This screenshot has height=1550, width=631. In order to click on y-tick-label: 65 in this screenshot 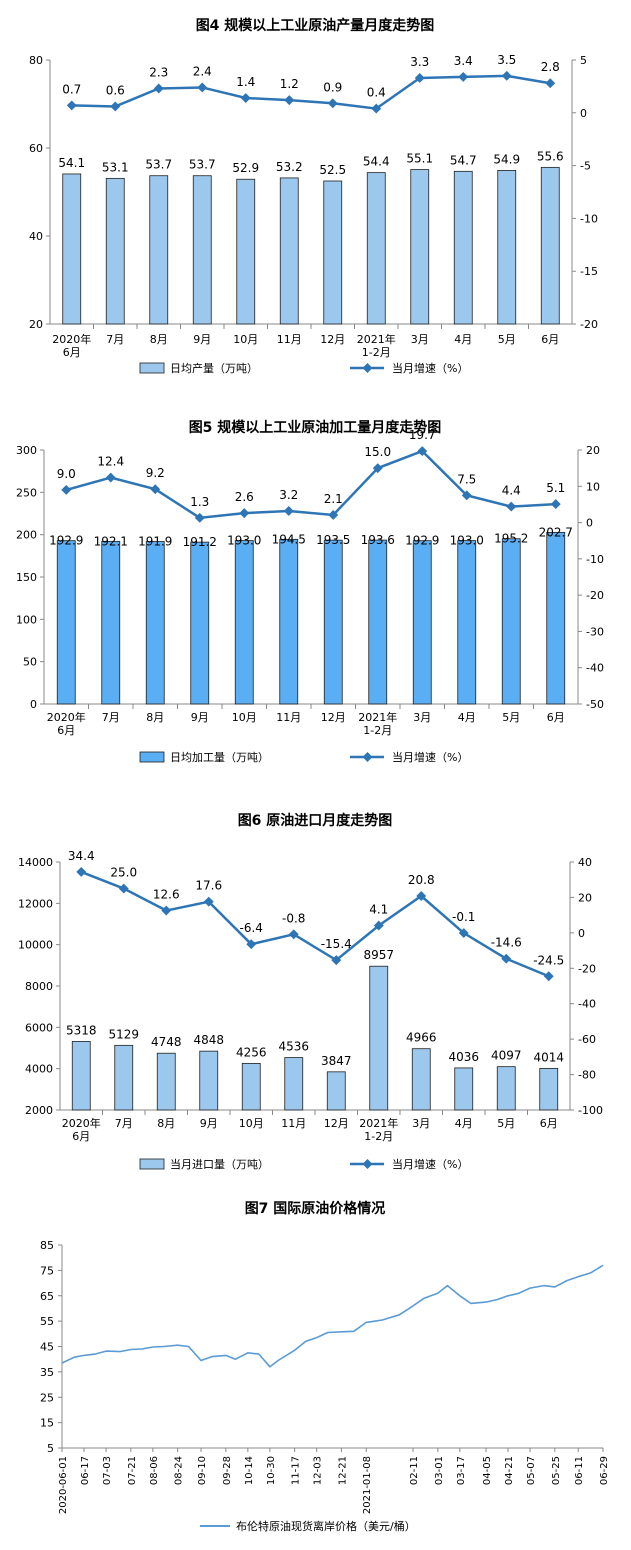, I will do `click(47, 1296)`.